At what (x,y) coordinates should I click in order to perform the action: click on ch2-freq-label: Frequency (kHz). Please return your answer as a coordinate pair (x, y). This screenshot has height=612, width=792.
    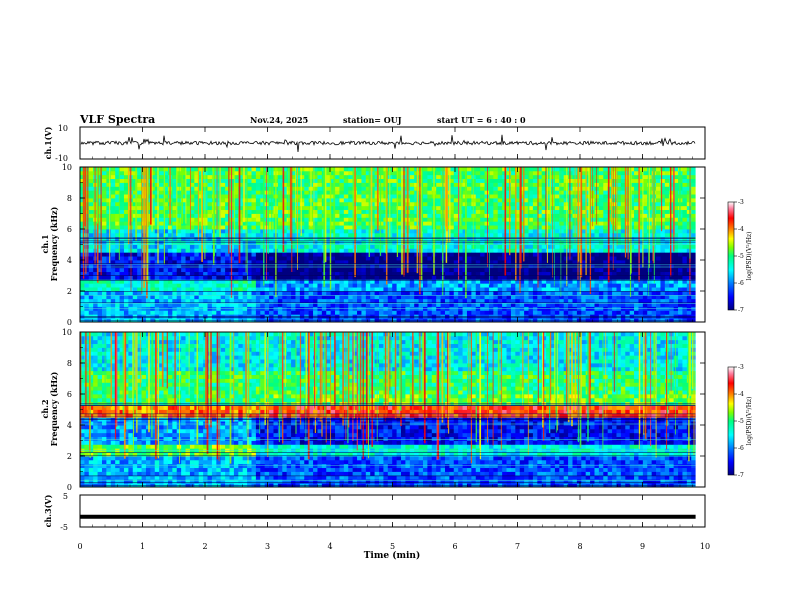
    Looking at the image, I should click on (54, 408).